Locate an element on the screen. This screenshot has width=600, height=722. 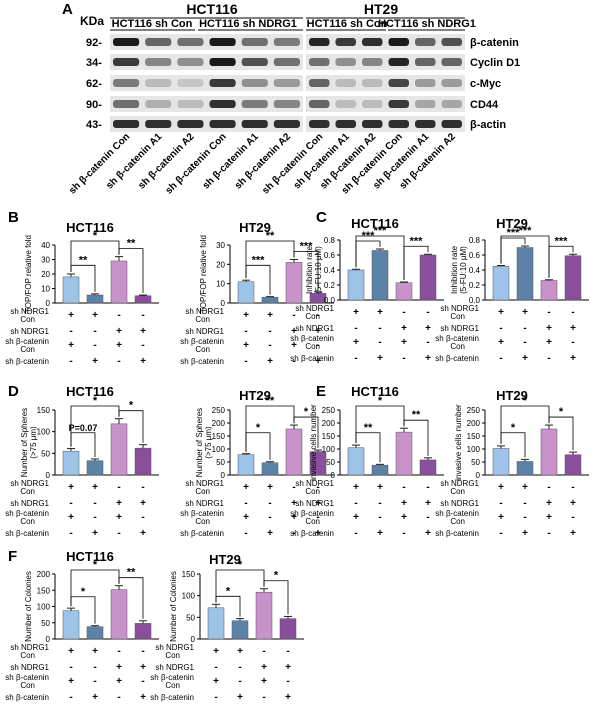
significance-label: * is located at coordinates (240, 565).